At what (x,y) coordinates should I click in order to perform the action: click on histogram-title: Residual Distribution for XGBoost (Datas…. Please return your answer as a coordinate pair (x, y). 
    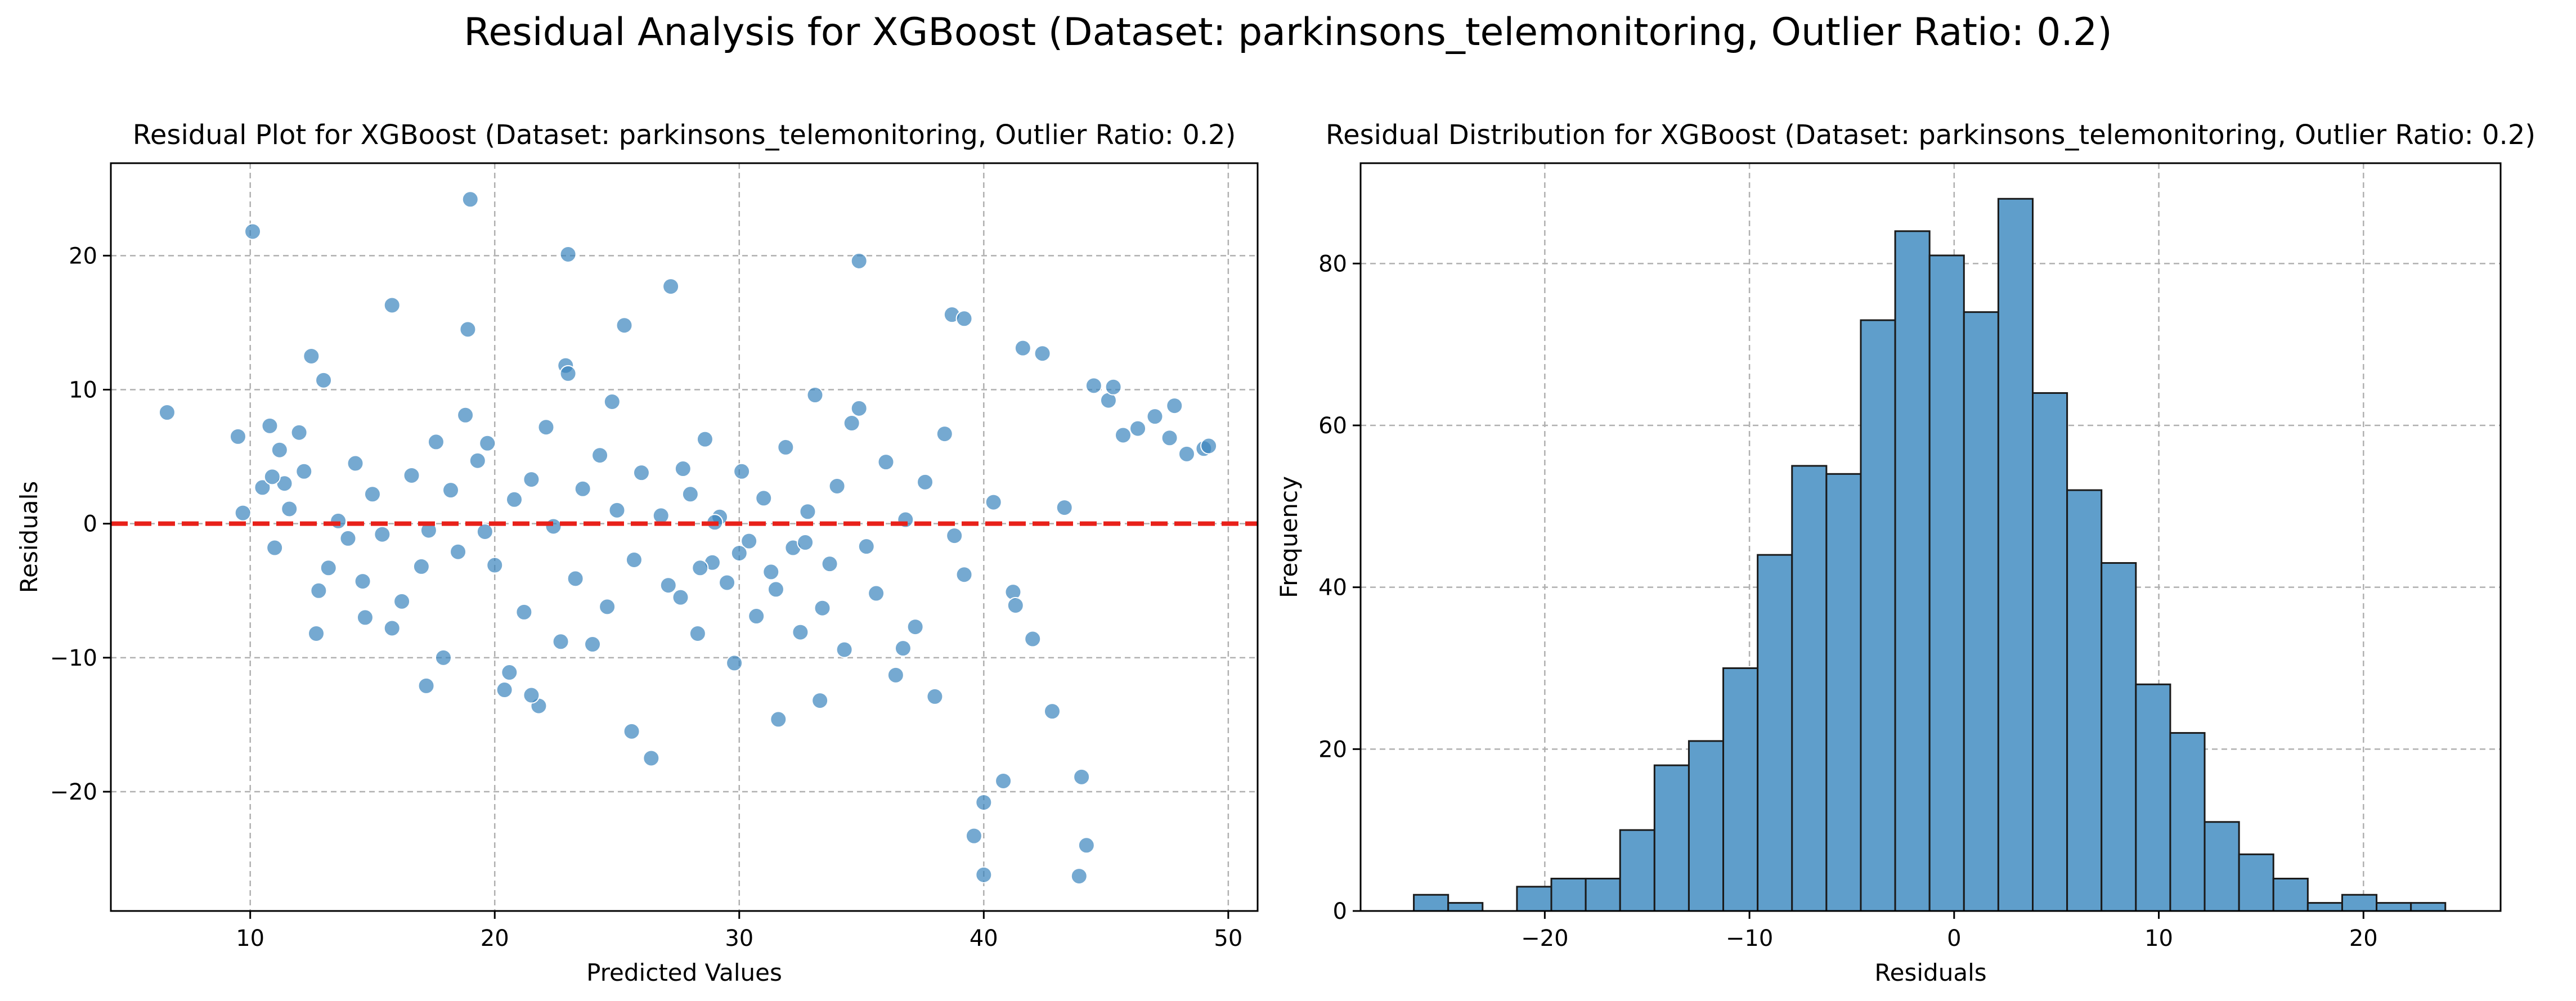
    Looking at the image, I should click on (1930, 135).